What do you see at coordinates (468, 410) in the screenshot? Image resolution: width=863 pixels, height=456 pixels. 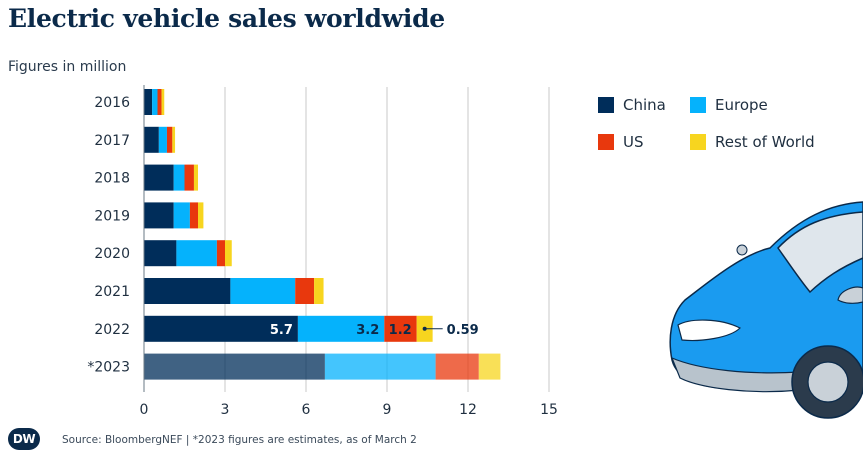 I see `x-tick-label-12: 12` at bounding box center [468, 410].